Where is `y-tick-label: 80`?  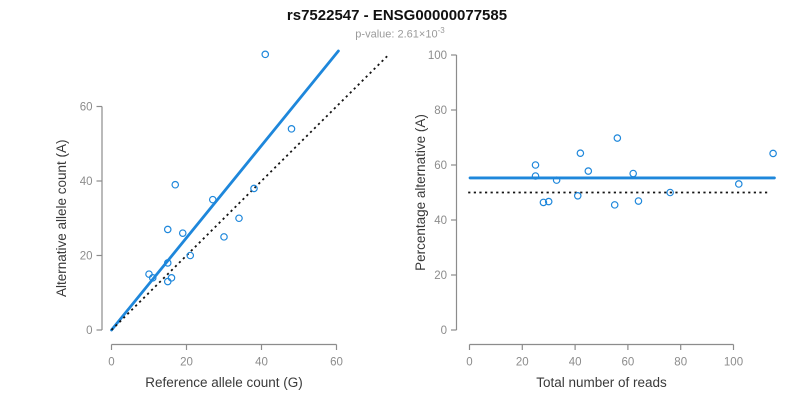 y-tick-label: 80 is located at coordinates (440, 111).